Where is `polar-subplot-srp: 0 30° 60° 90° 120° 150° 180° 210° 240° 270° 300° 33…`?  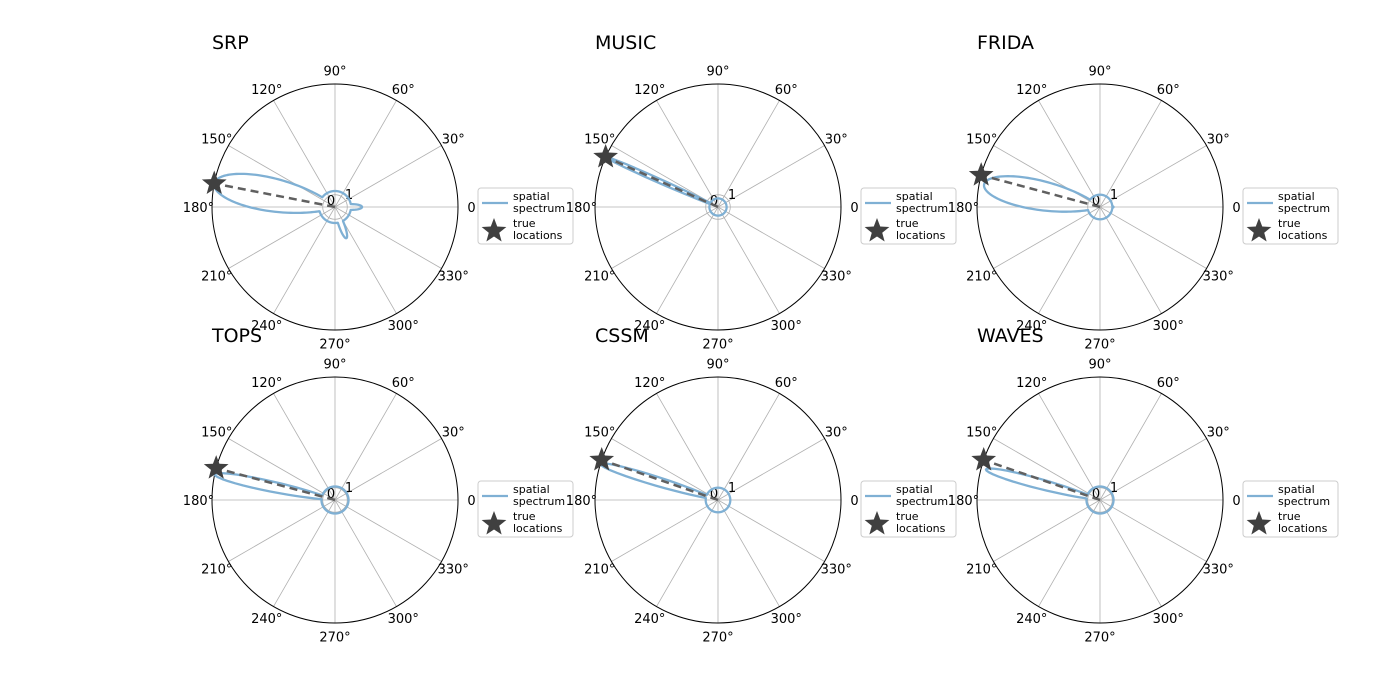
polar-subplot-srp: 0 30° 60° 90° 120° 150° 180° 210° 240° 270° 300° 33… is located at coordinates (378, 192).